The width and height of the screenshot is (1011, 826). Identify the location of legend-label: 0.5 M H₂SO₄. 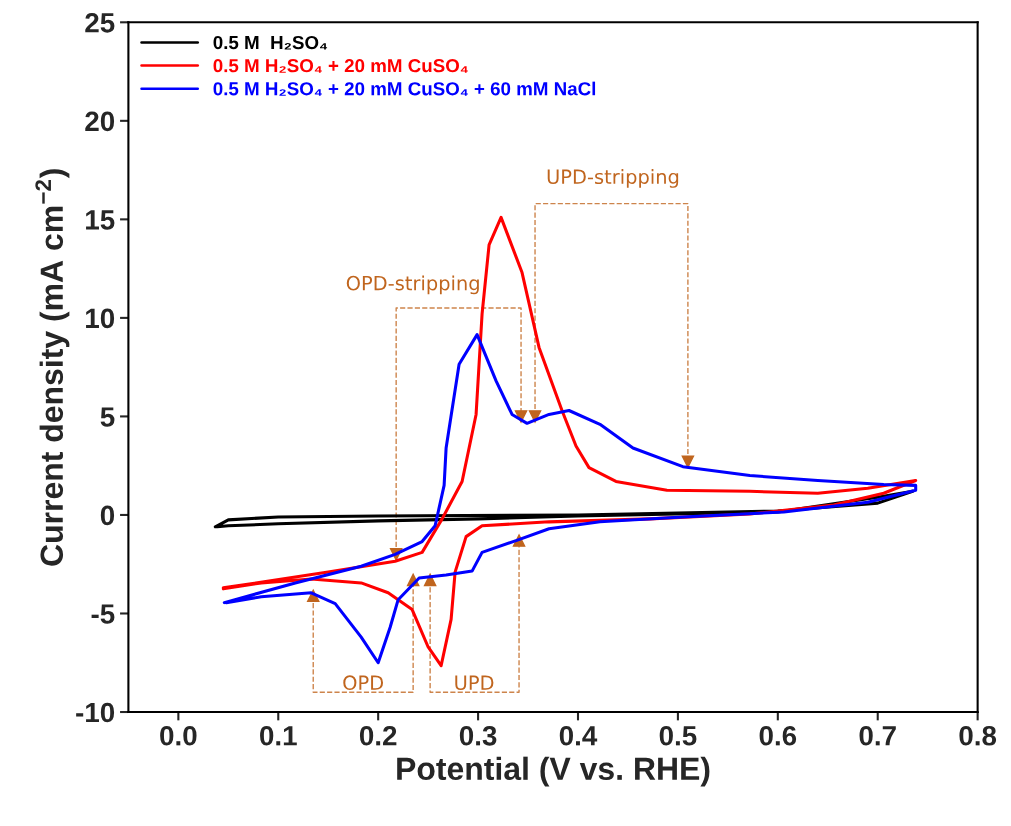
(270, 42).